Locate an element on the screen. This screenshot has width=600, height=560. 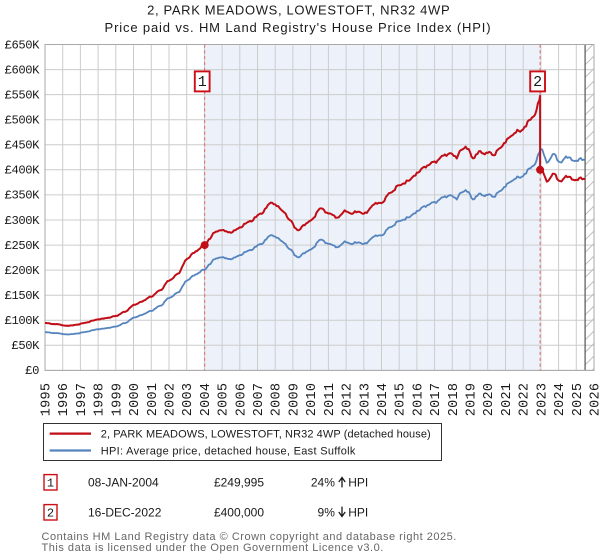
svg-text: 2025 is located at coordinates (578, 400).